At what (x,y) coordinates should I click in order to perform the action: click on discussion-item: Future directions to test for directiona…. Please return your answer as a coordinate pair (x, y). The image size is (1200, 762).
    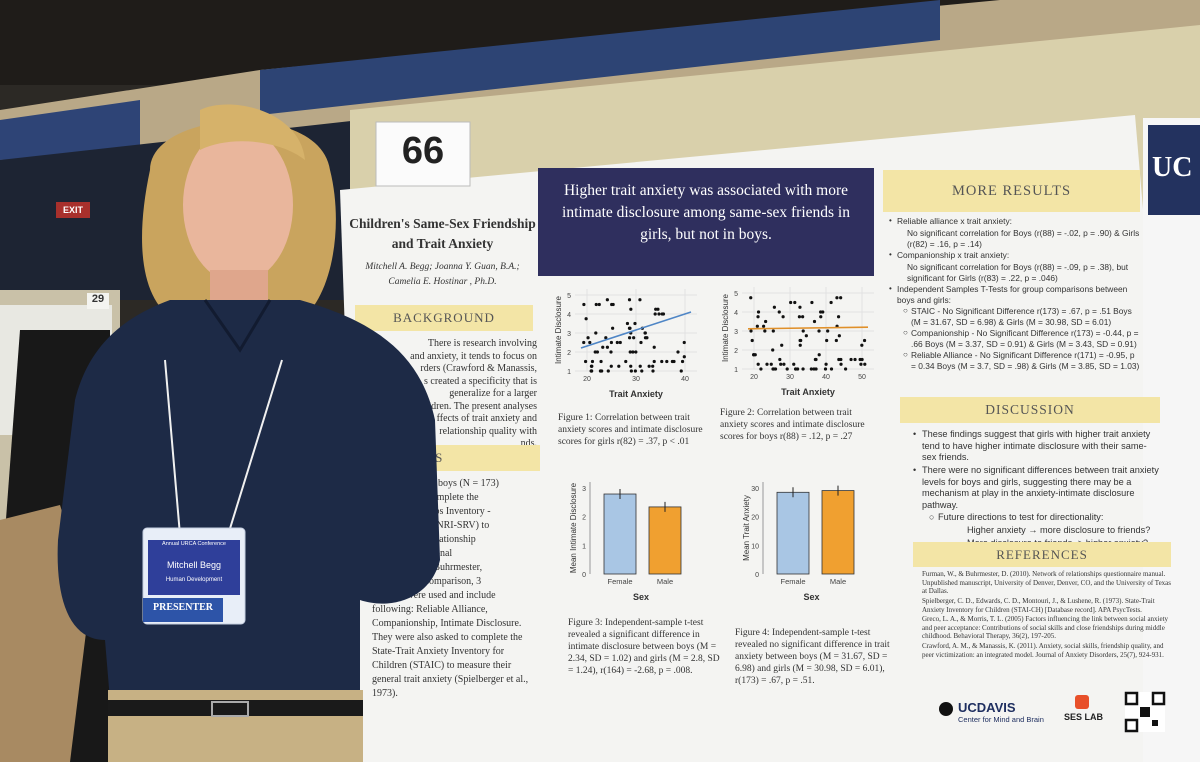
    Looking at the image, I should click on (1021, 517).